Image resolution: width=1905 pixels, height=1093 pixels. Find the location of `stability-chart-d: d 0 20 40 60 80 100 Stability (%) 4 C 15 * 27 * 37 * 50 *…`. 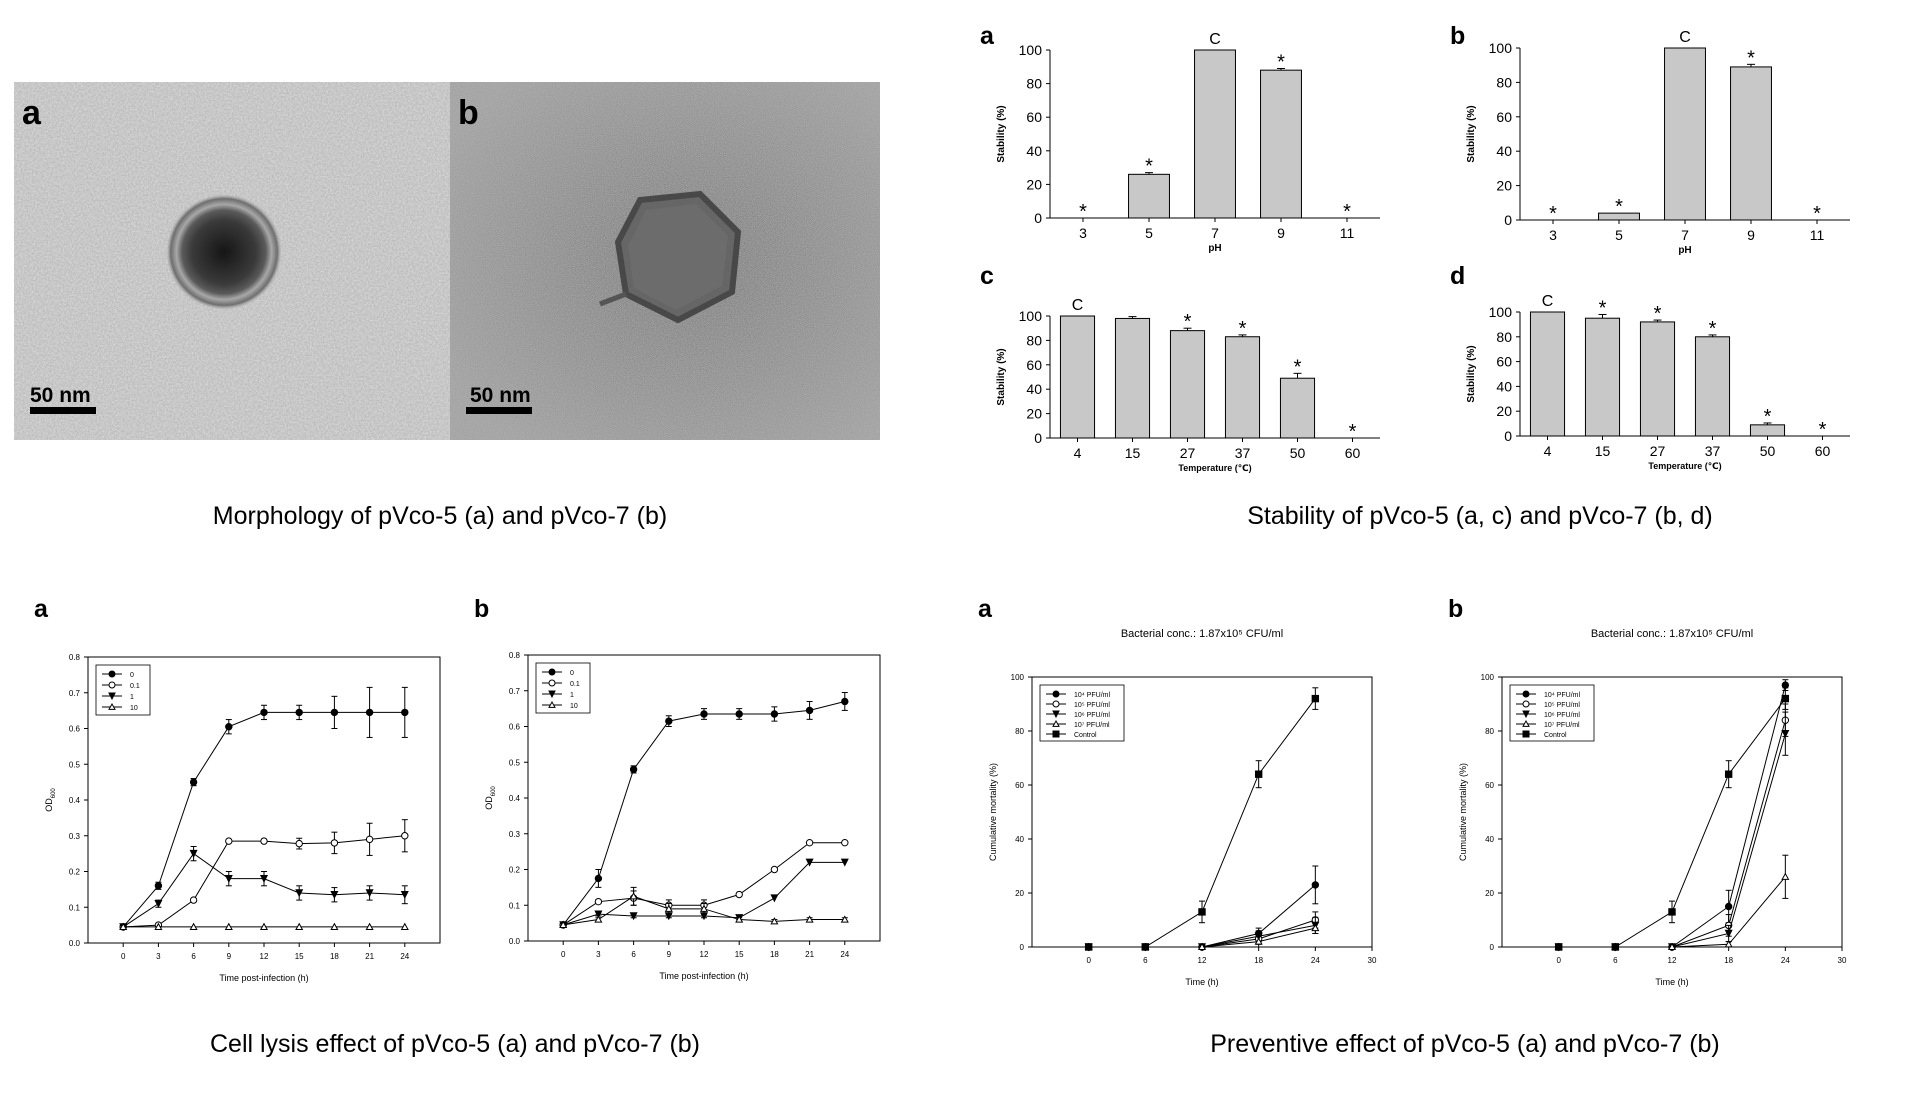

stability-chart-d: d 0 20 40 60 80 100 Stability (%) 4 C 15 * 27 * 37 * 50 *… is located at coordinates (1650, 366).